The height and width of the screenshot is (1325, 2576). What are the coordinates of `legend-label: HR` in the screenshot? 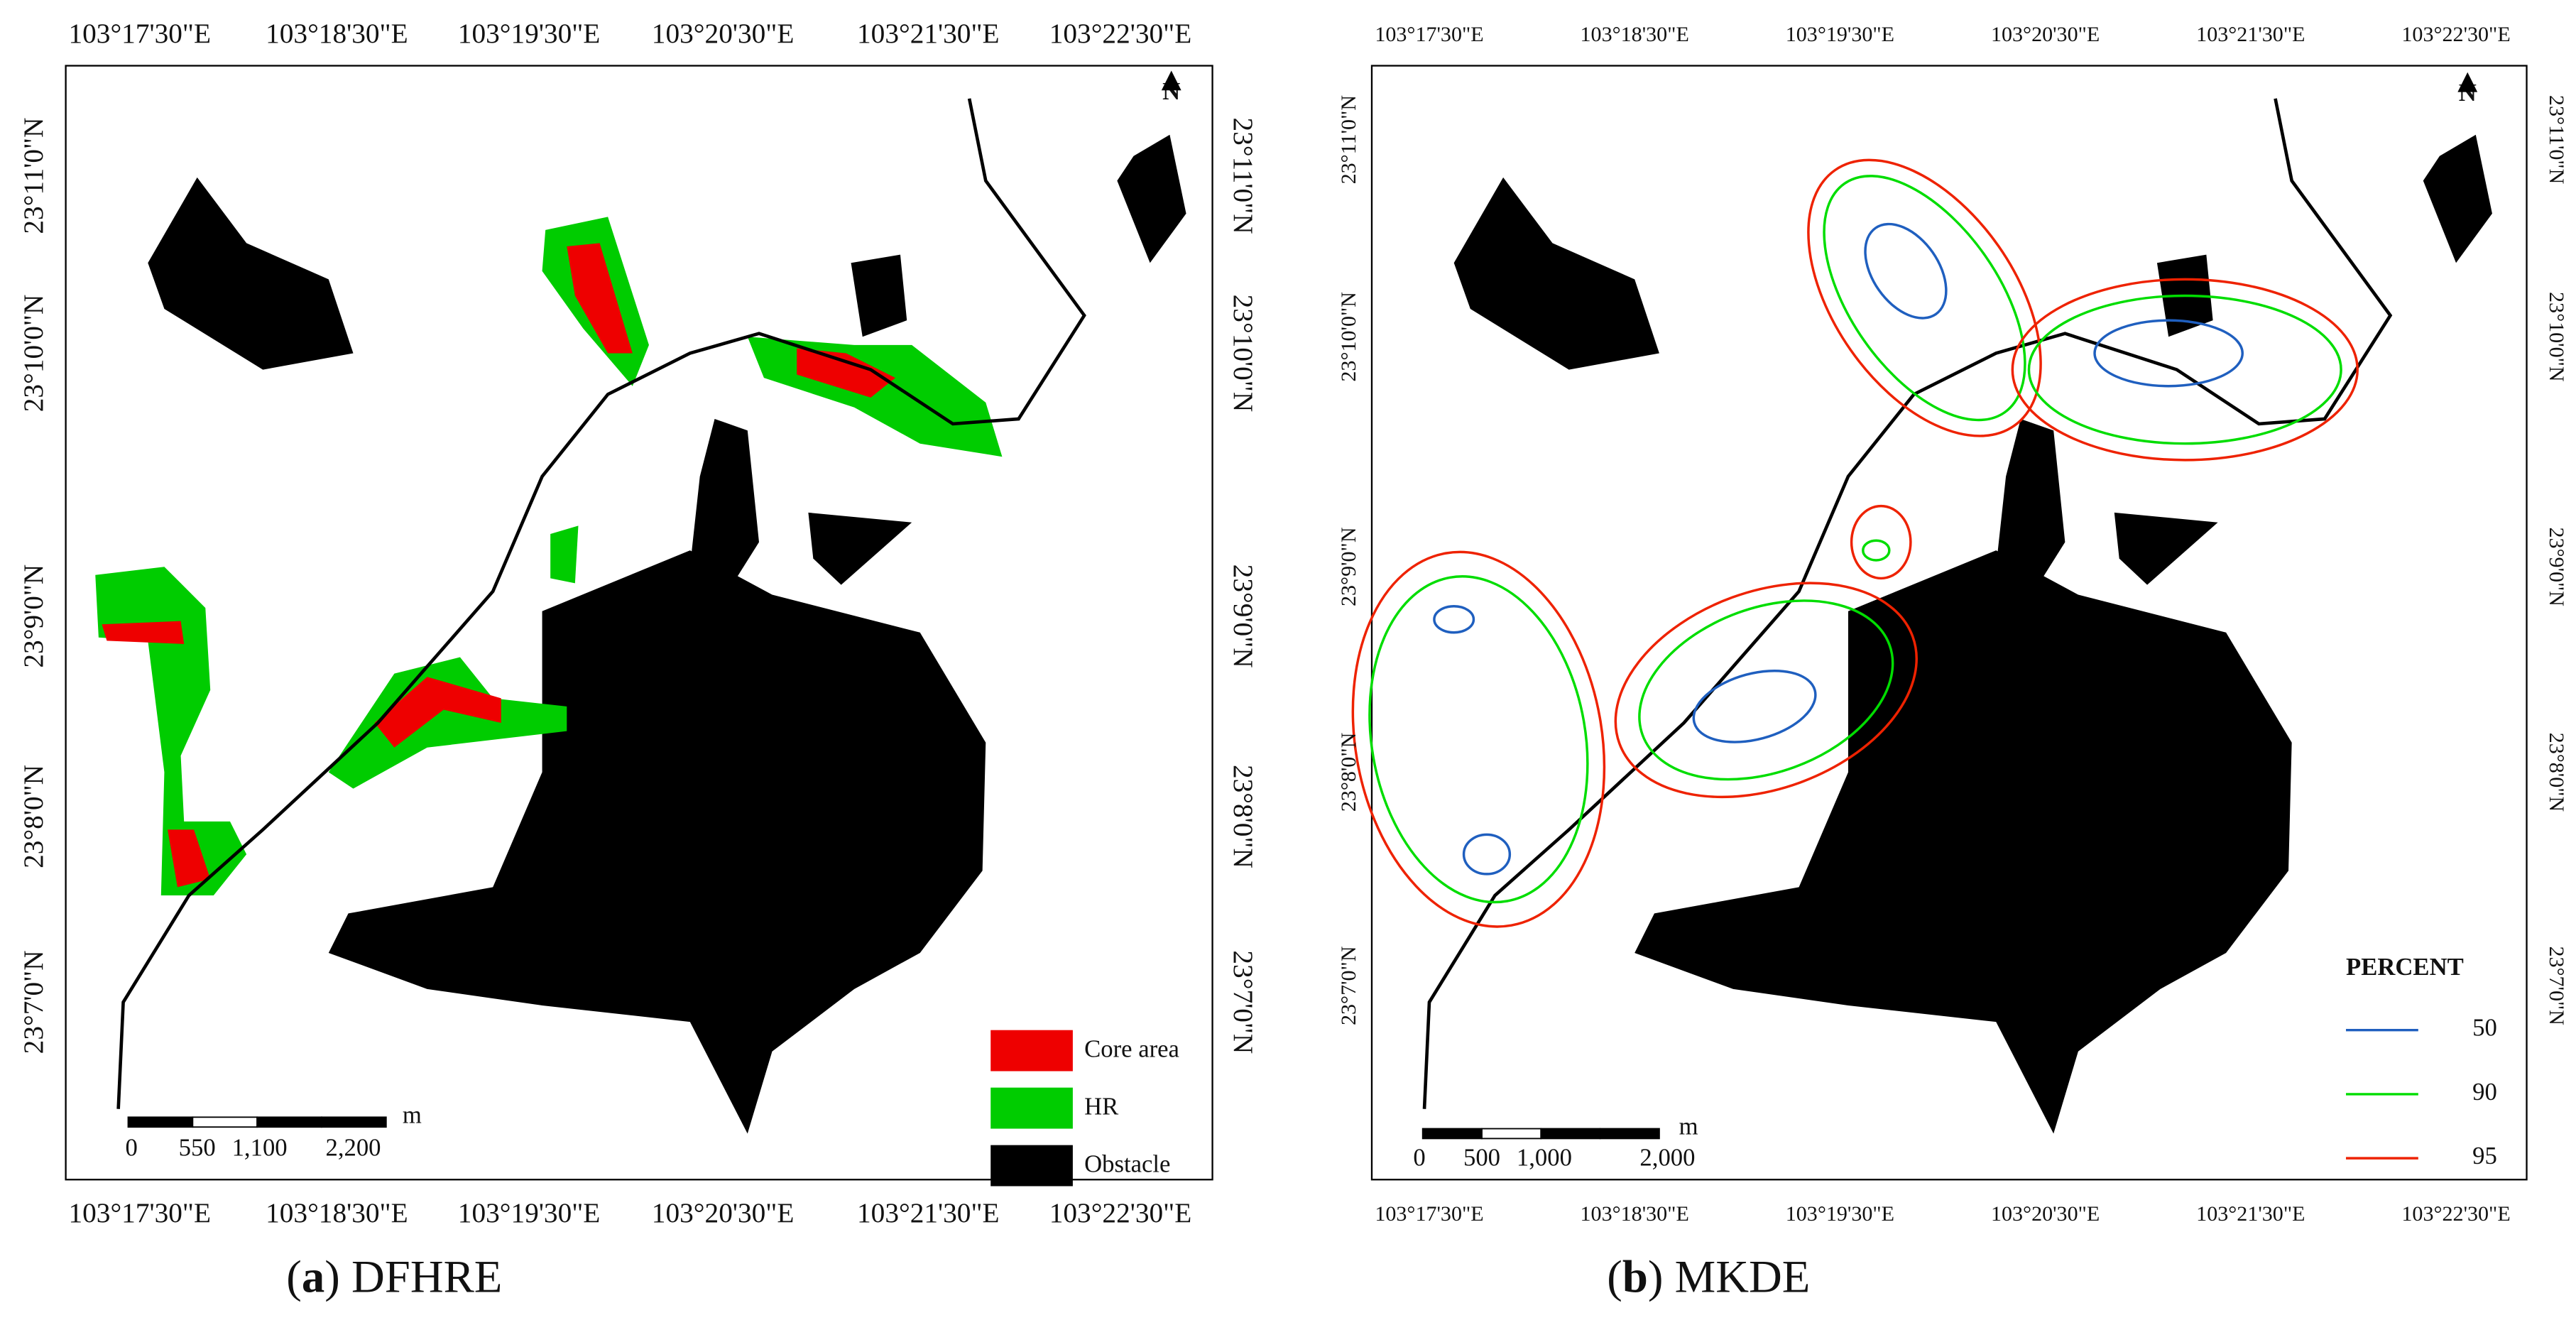 It's located at (1101, 1106).